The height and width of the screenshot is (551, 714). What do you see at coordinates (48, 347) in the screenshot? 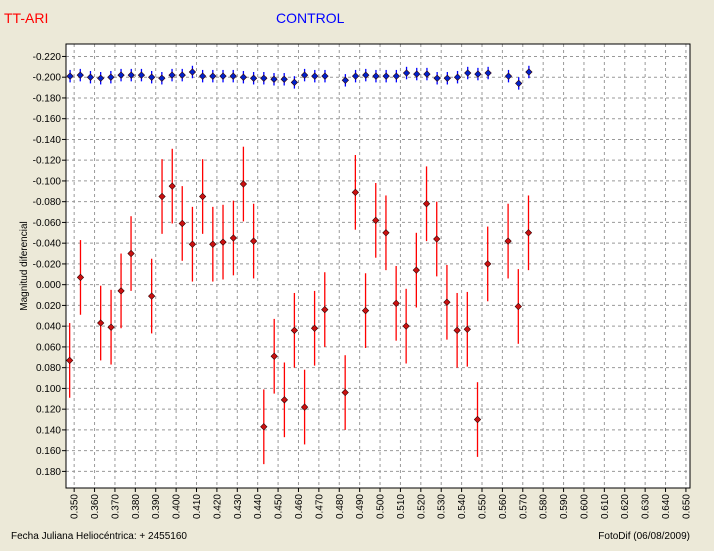
I see `y-tick-label: 0.060` at bounding box center [48, 347].